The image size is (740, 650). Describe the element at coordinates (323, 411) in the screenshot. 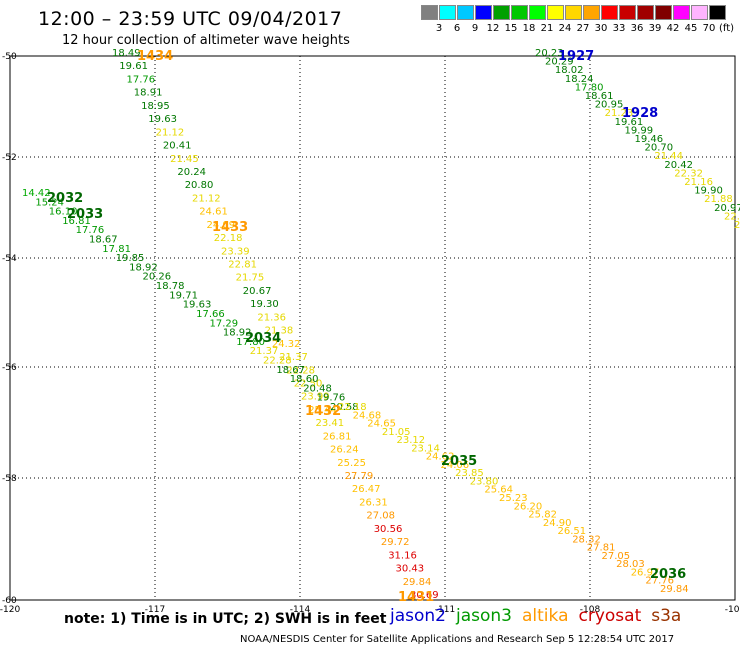

I see `pass-label: 1432` at that location.